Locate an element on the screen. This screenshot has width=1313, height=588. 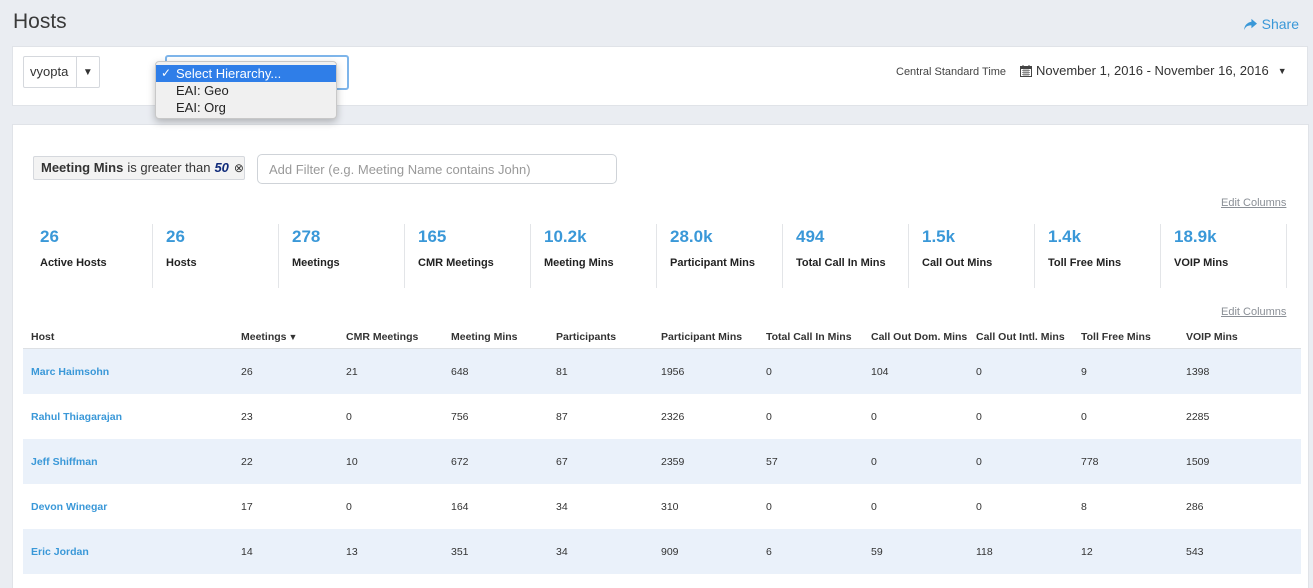
table-cell: 351 is located at coordinates (460, 551).